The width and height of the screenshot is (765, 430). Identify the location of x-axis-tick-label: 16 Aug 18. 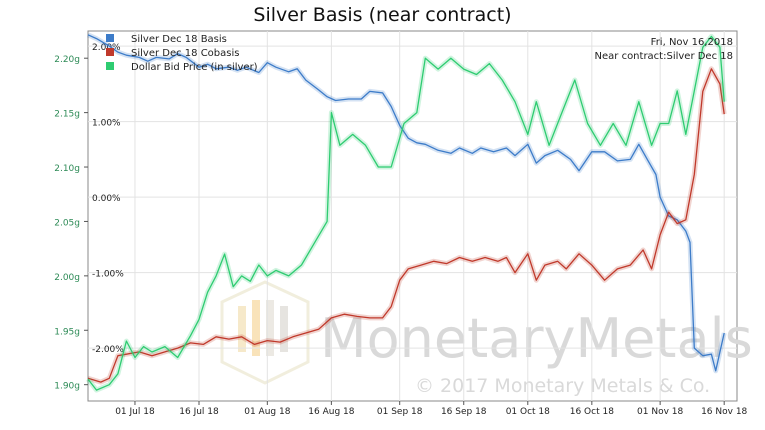
(331, 412).